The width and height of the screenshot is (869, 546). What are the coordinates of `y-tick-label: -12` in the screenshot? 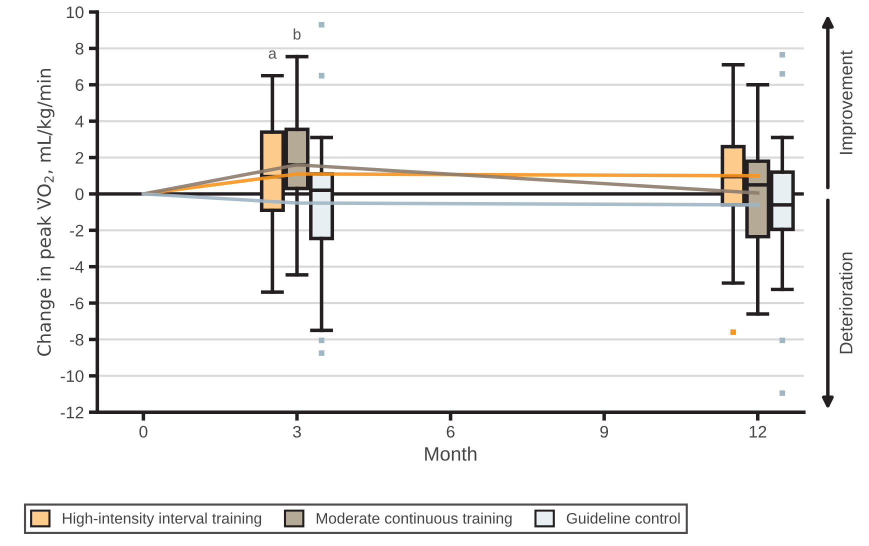 It's located at (72, 412).